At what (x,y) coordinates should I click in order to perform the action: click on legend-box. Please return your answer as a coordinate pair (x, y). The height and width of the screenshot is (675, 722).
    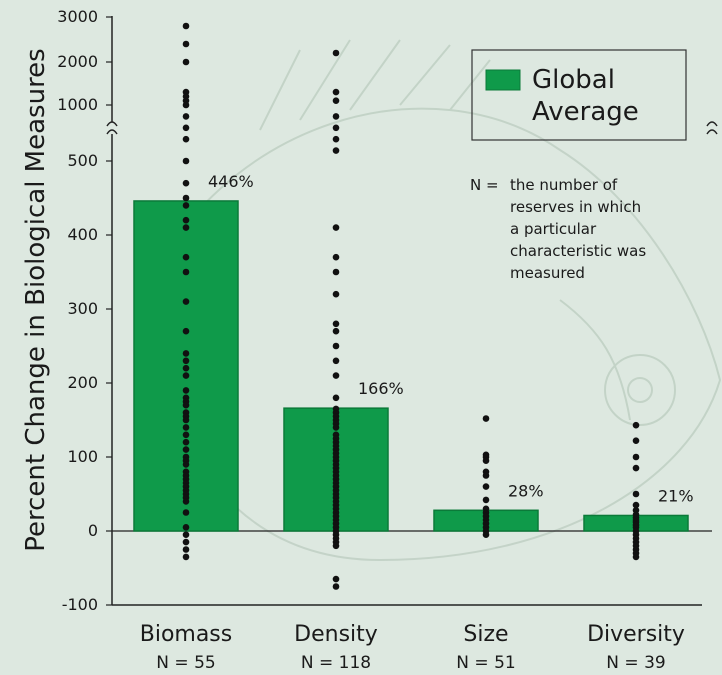
    Looking at the image, I should click on (579, 95).